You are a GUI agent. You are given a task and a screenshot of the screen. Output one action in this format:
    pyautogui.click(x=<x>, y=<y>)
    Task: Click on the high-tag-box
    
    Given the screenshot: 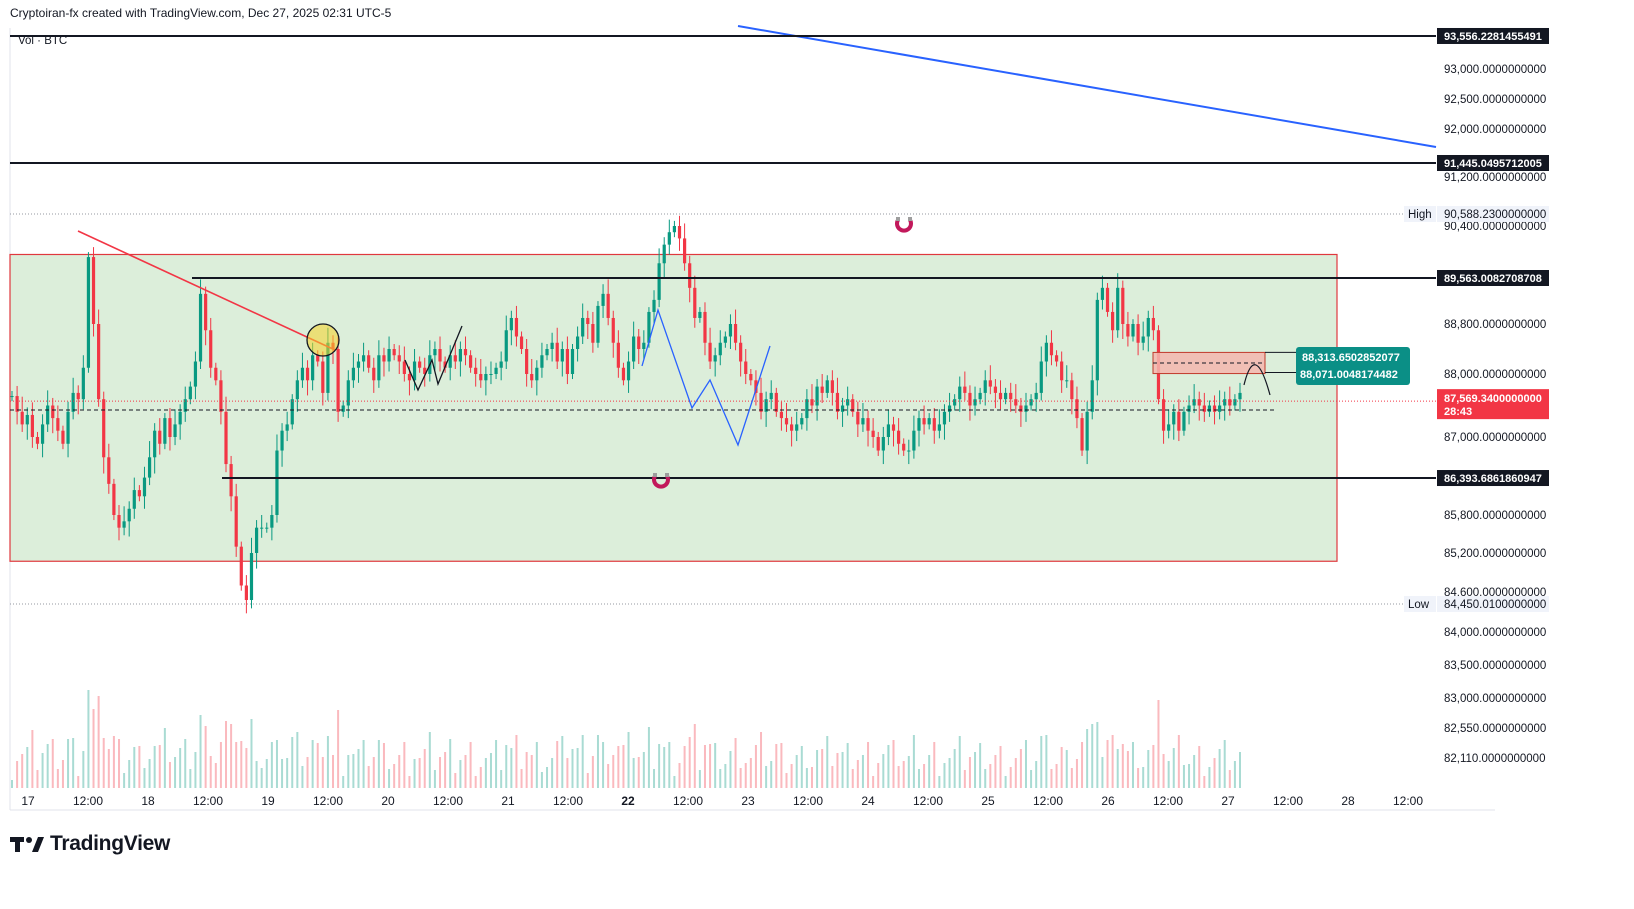 What is the action you would take?
    pyautogui.click(x=1420, y=213)
    